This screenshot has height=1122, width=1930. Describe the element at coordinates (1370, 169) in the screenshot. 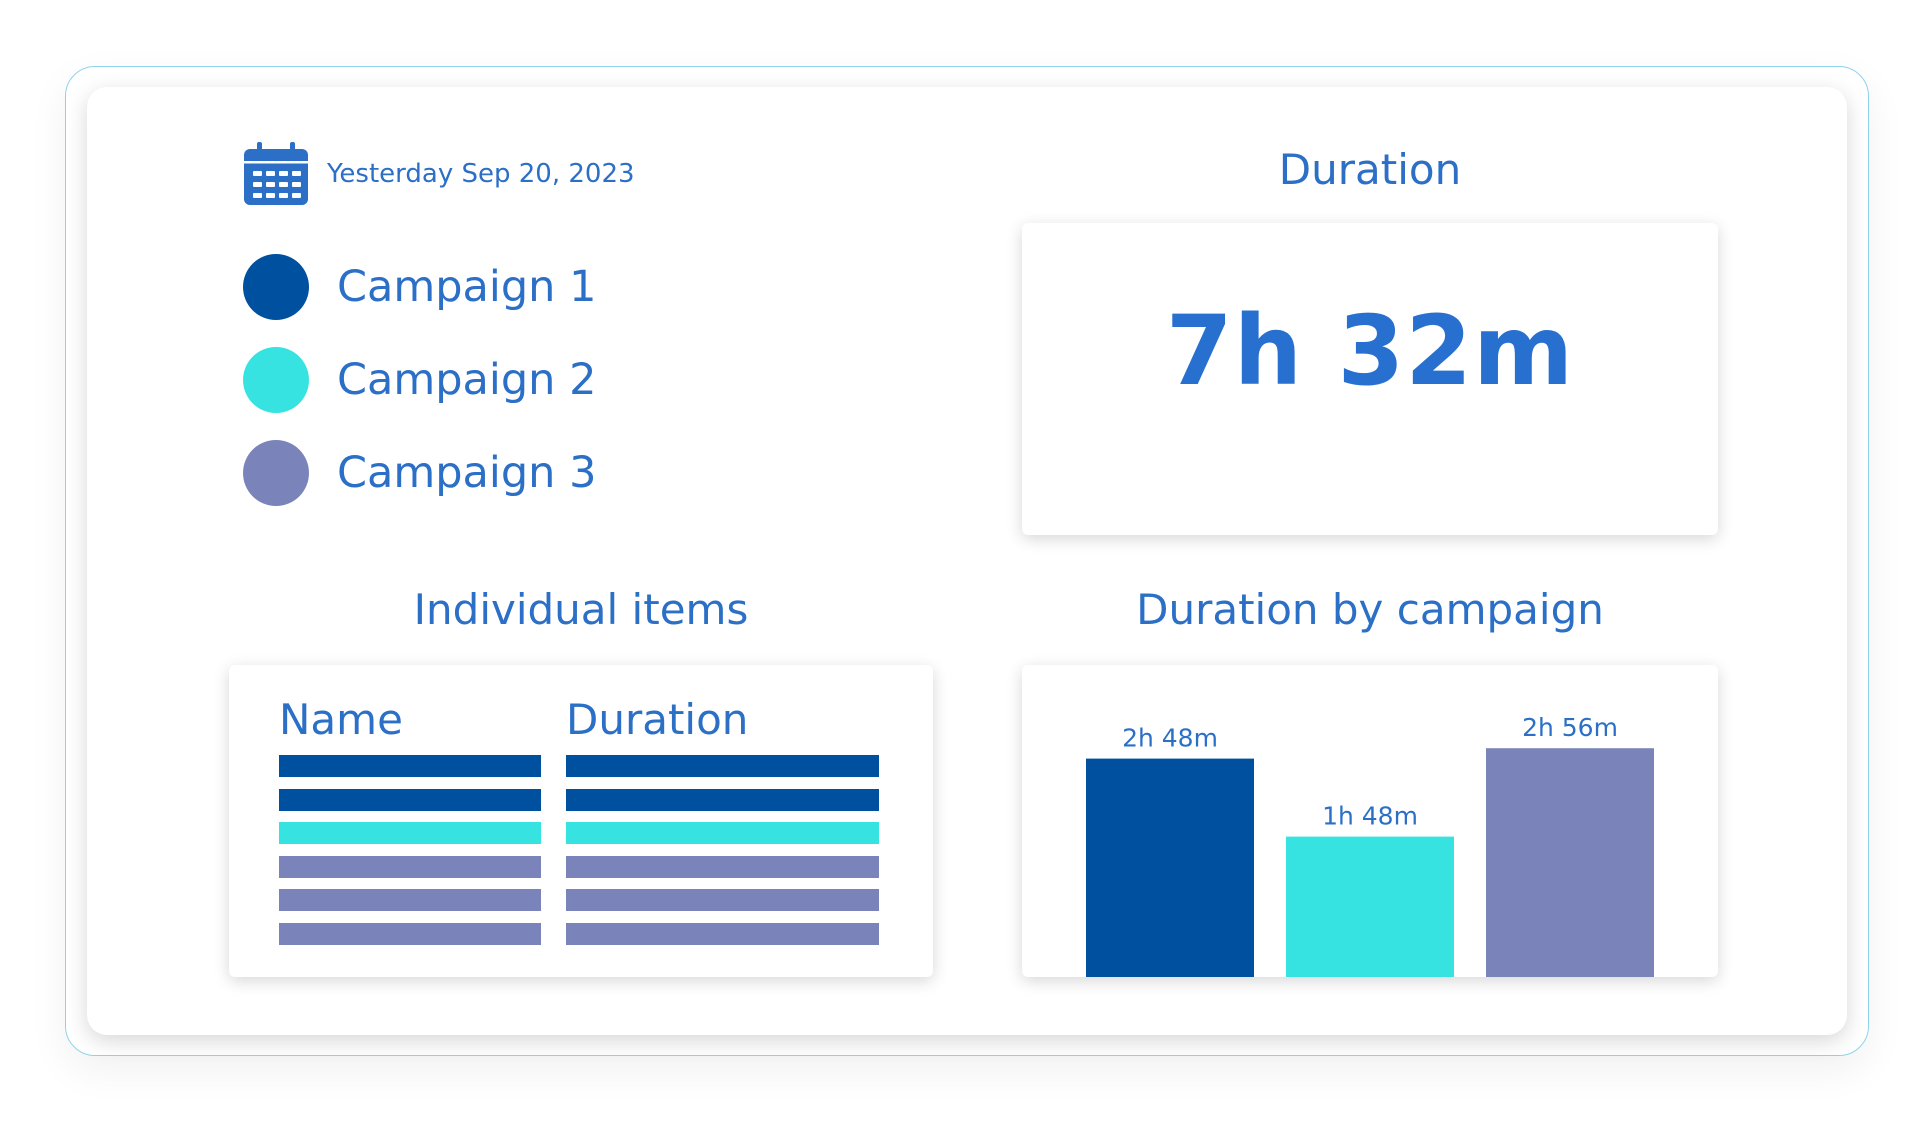

I see `duration-title: Duration` at that location.